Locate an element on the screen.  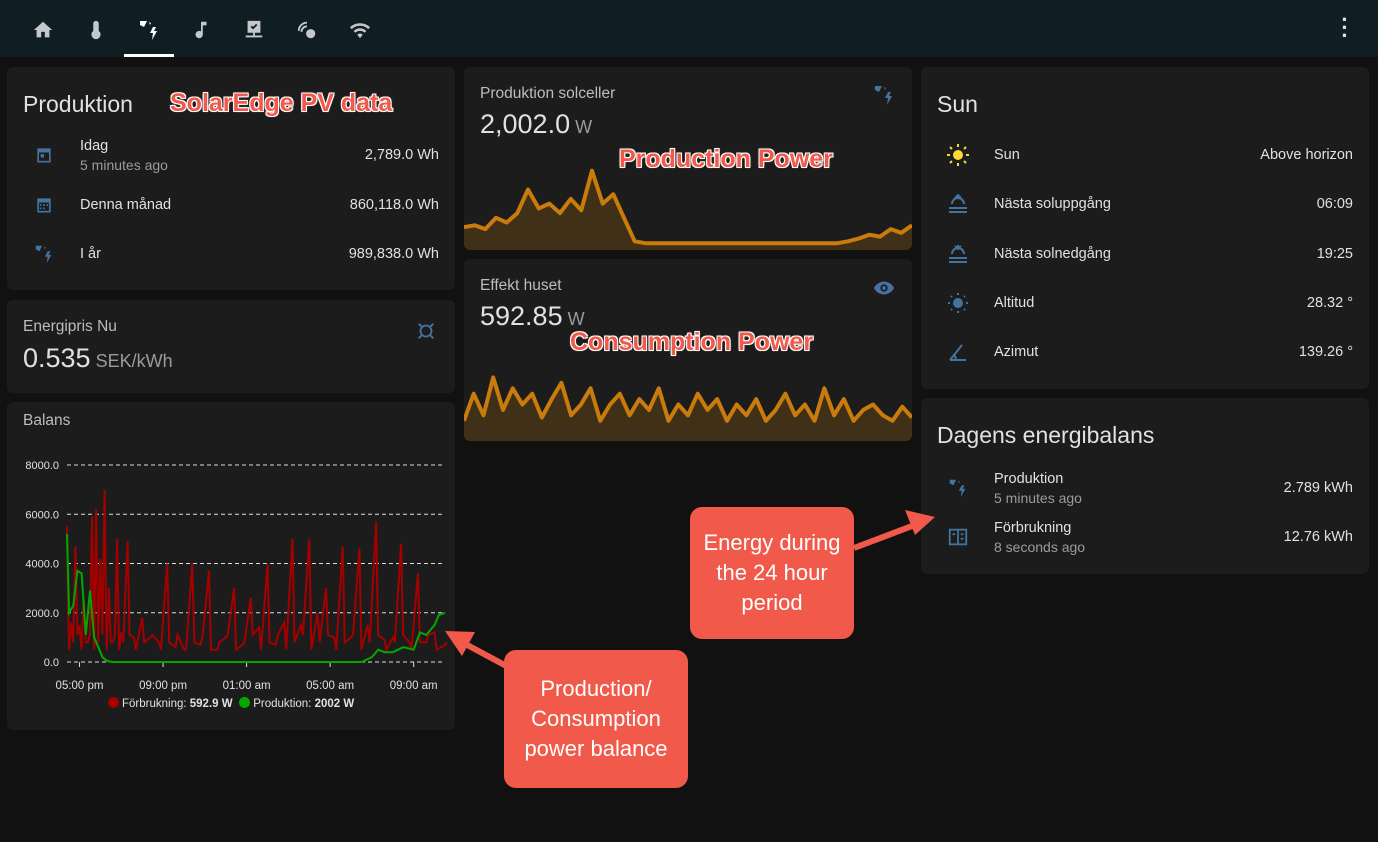
row-label: Nästa soluppgång is located at coordinates (1052, 204).